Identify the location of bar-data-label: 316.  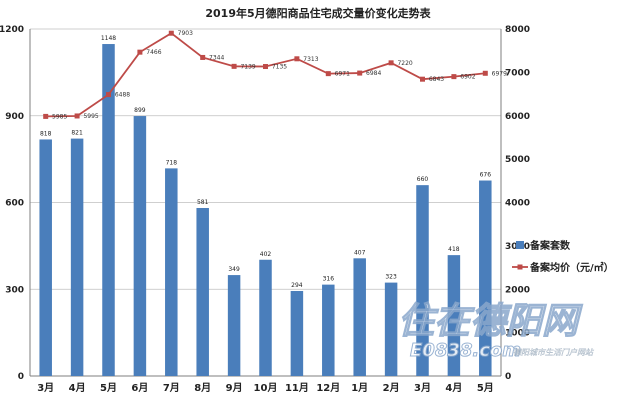
(329, 279).